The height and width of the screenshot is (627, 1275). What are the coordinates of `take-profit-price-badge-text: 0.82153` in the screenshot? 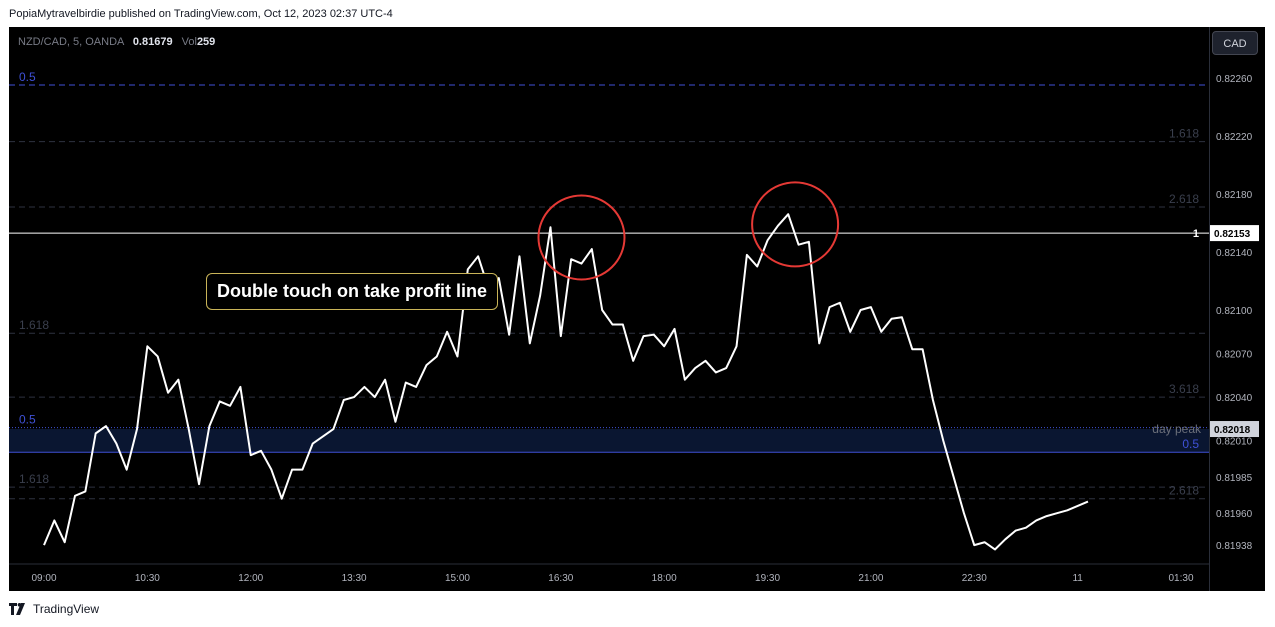 It's located at (1232, 234).